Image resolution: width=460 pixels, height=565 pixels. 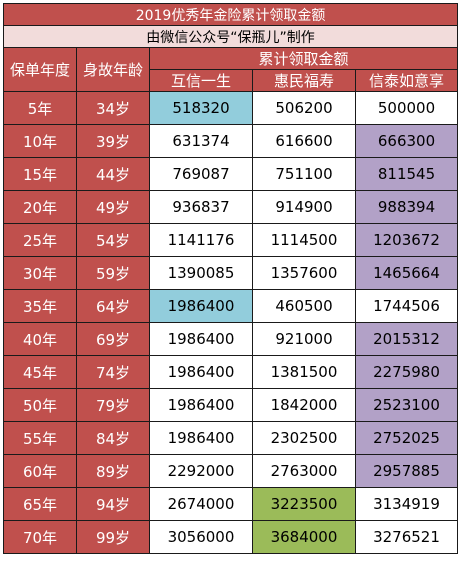 I want to click on death-age-cell: 49岁, so click(x=113, y=207).